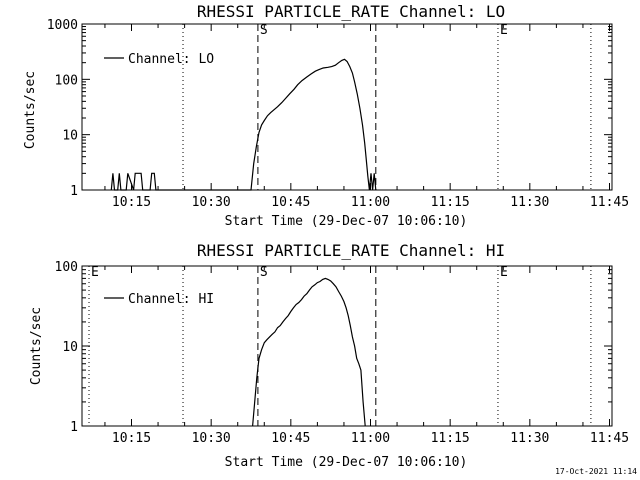 Image resolution: width=640 pixels, height=480 pixels. I want to click on y-tick-label: 1000, so click(62, 25).